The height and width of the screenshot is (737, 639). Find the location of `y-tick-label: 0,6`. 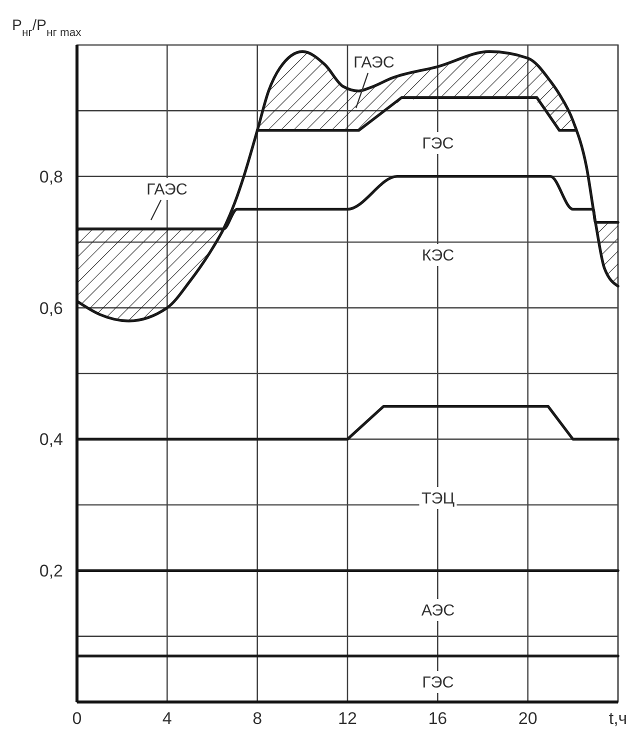

y-tick-label: 0,6 is located at coordinates (51, 308).